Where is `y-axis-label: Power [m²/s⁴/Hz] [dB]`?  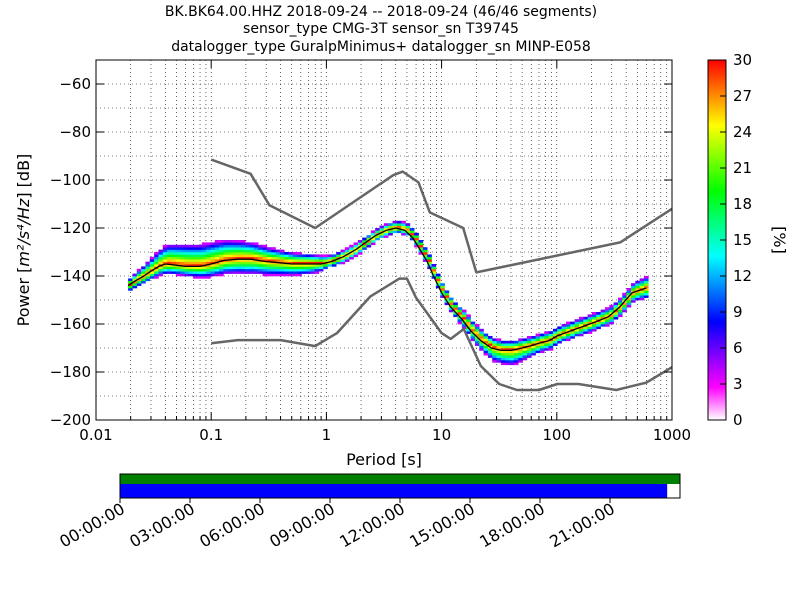
y-axis-label: Power [m²/s⁴/Hz] [dB] is located at coordinates (23, 240).